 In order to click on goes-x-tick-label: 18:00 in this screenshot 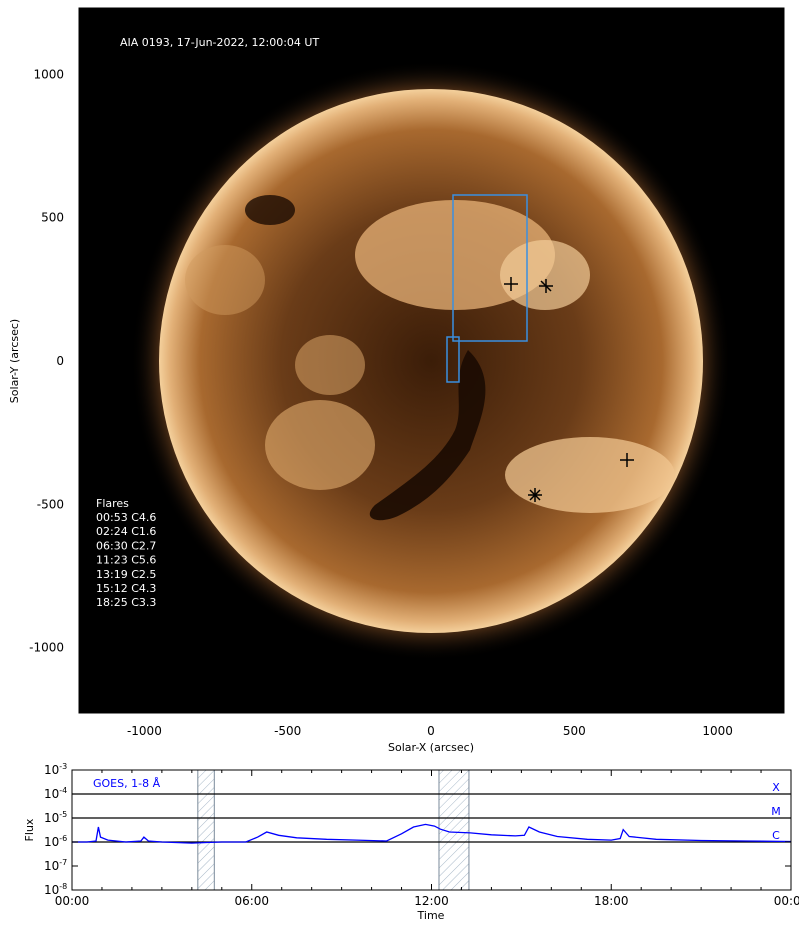, I will do `click(611, 901)`.